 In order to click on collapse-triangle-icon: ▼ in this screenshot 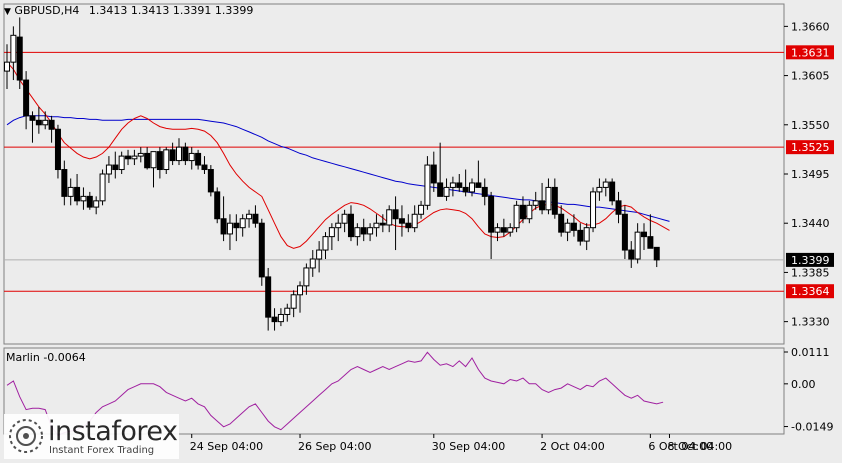, I will do `click(7, 12)`.